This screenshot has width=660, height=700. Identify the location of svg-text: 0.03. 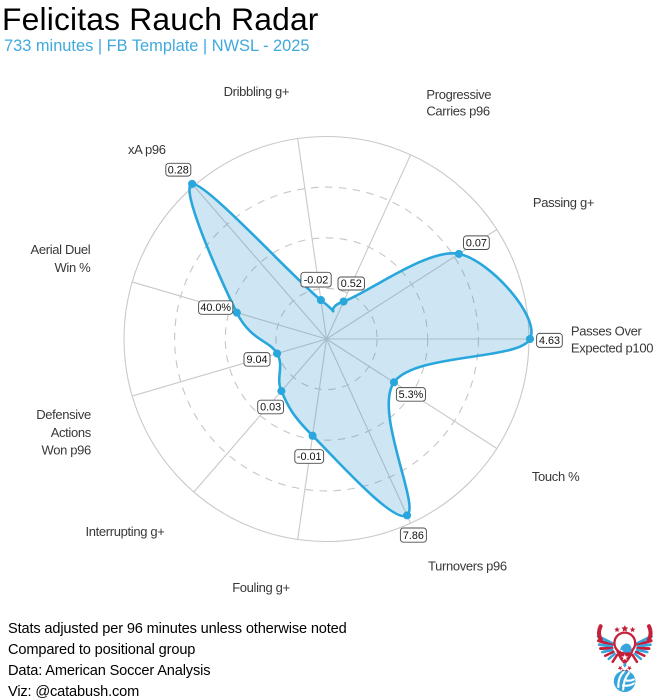
(270, 408).